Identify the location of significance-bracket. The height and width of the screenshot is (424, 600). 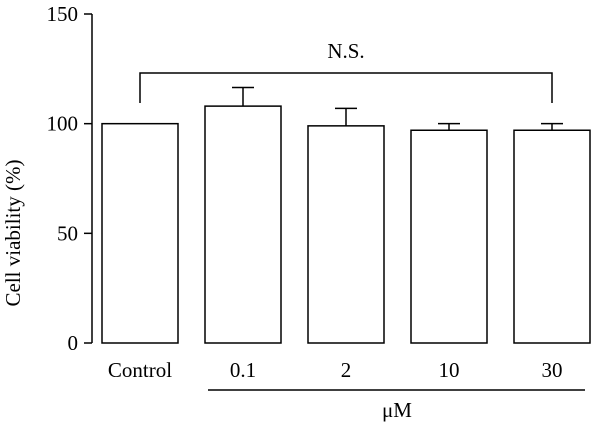
(346, 87).